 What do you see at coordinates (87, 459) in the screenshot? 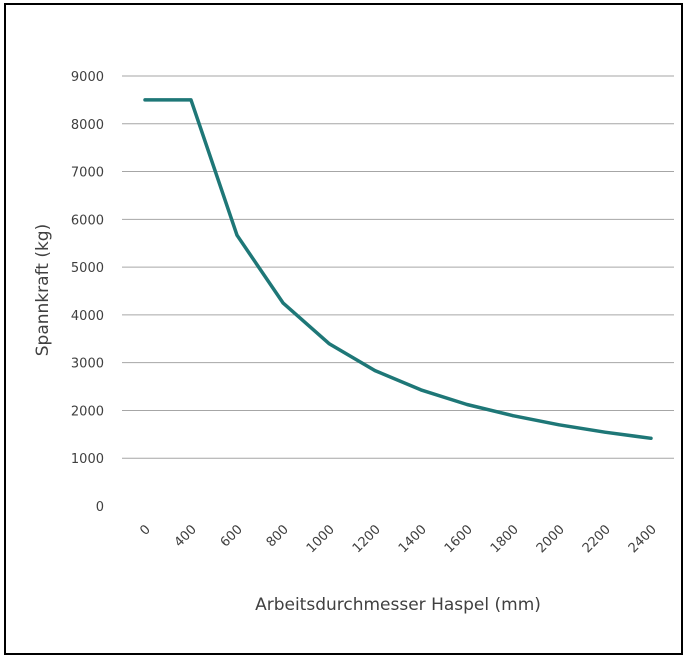
I see `y-tick-label: 1000` at bounding box center [87, 459].